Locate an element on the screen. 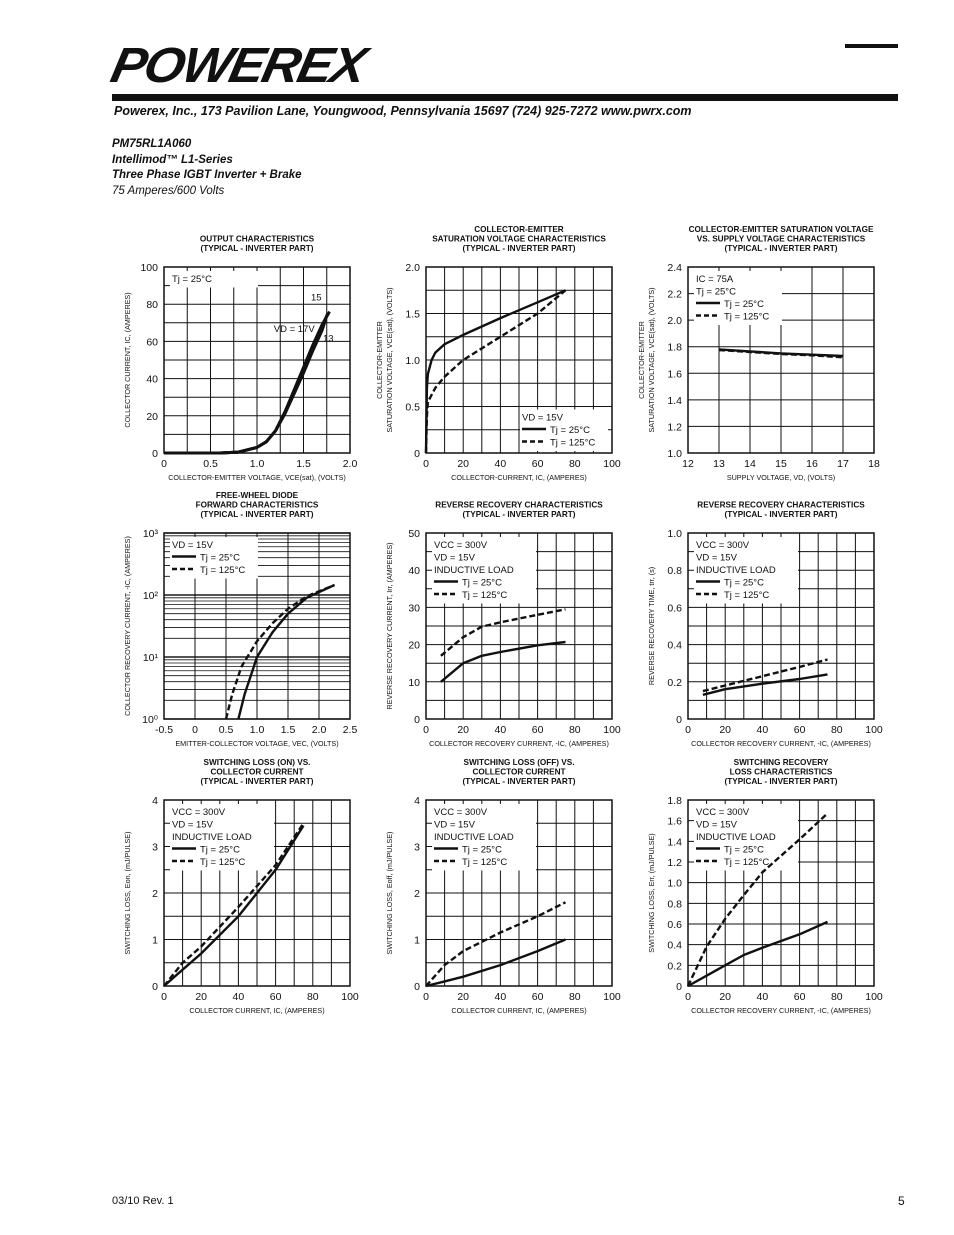 The image size is (954, 1235). y-tick-label: 30 is located at coordinates (414, 608).